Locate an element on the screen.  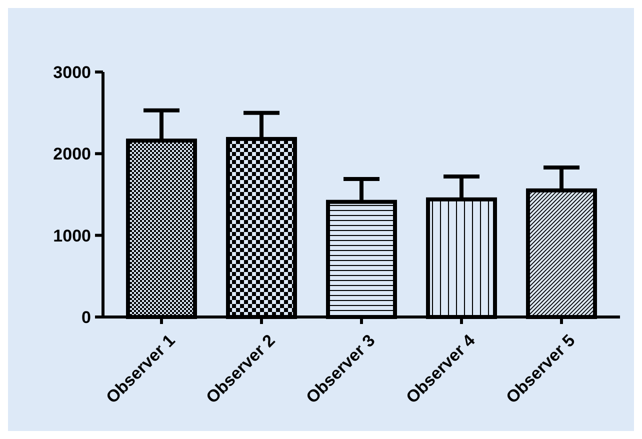
y-tick-label: 1000 is located at coordinates (72, 236).